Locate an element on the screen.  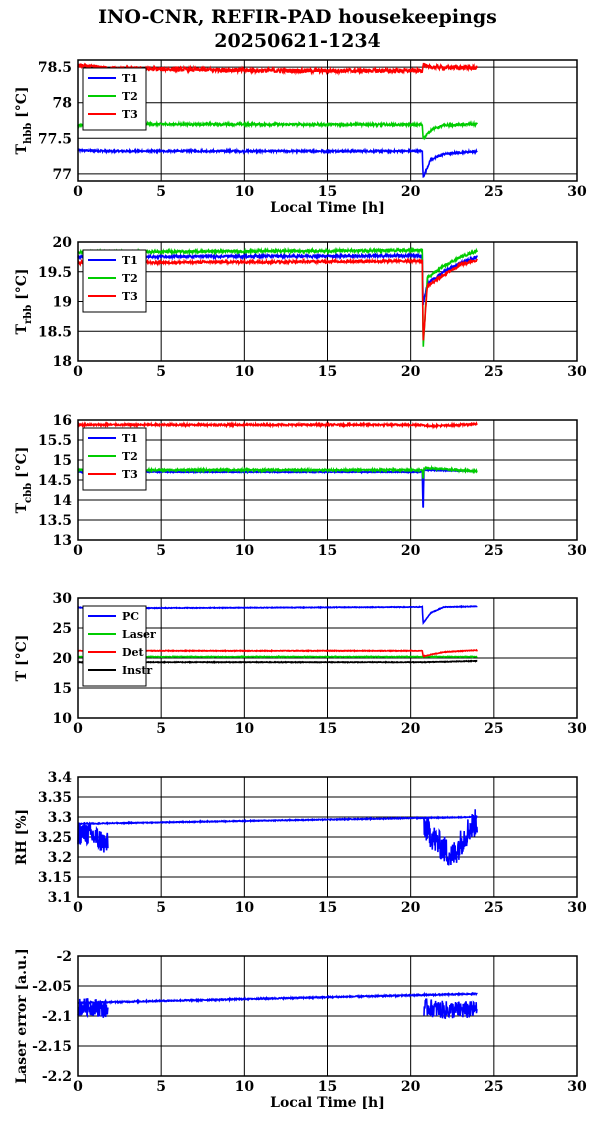
series-line-t1 is located at coordinates (277, 162).